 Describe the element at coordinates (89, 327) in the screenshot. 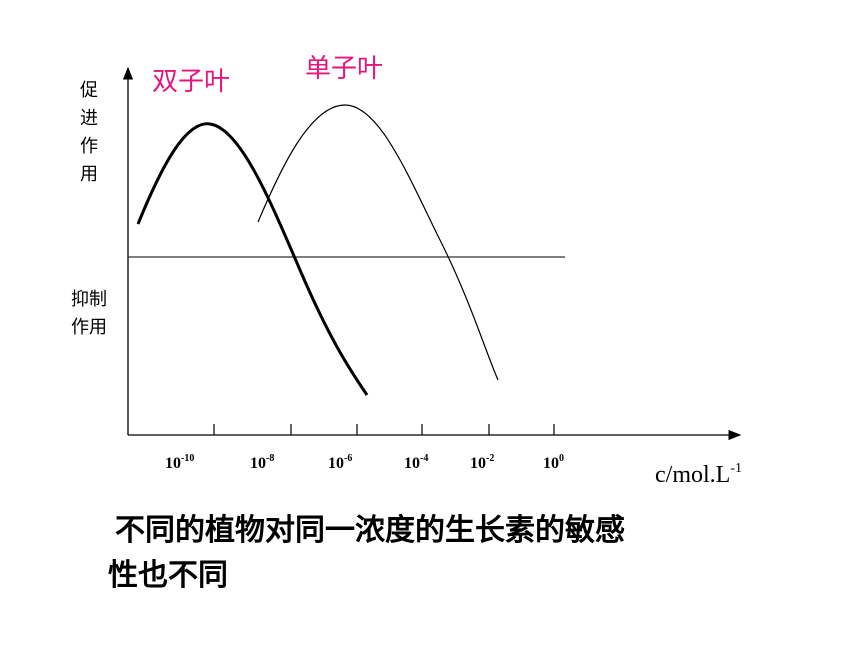

I see `inhibit-label: 作用` at that location.